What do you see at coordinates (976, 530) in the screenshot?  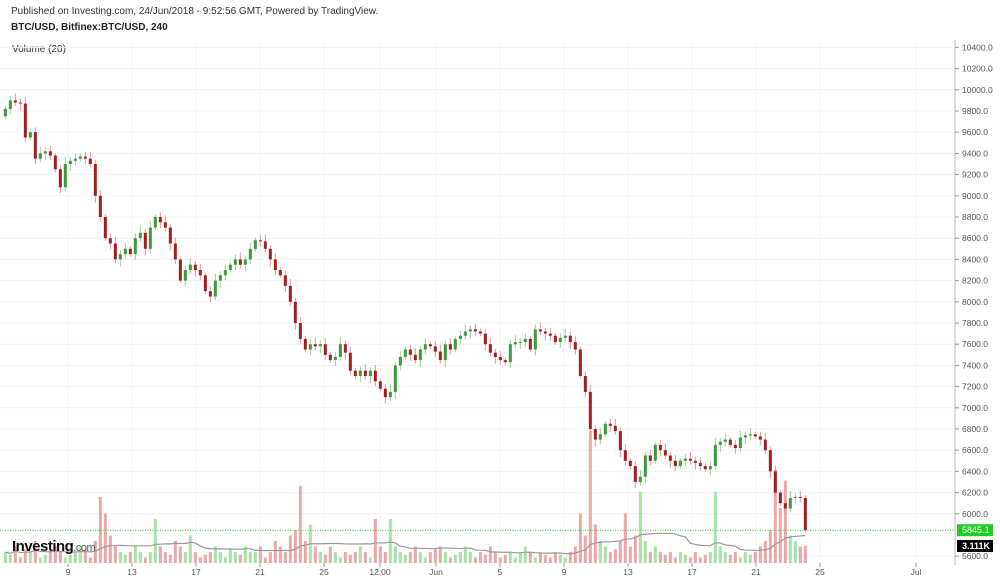 I see `last-price-label: 5845.1` at bounding box center [976, 530].